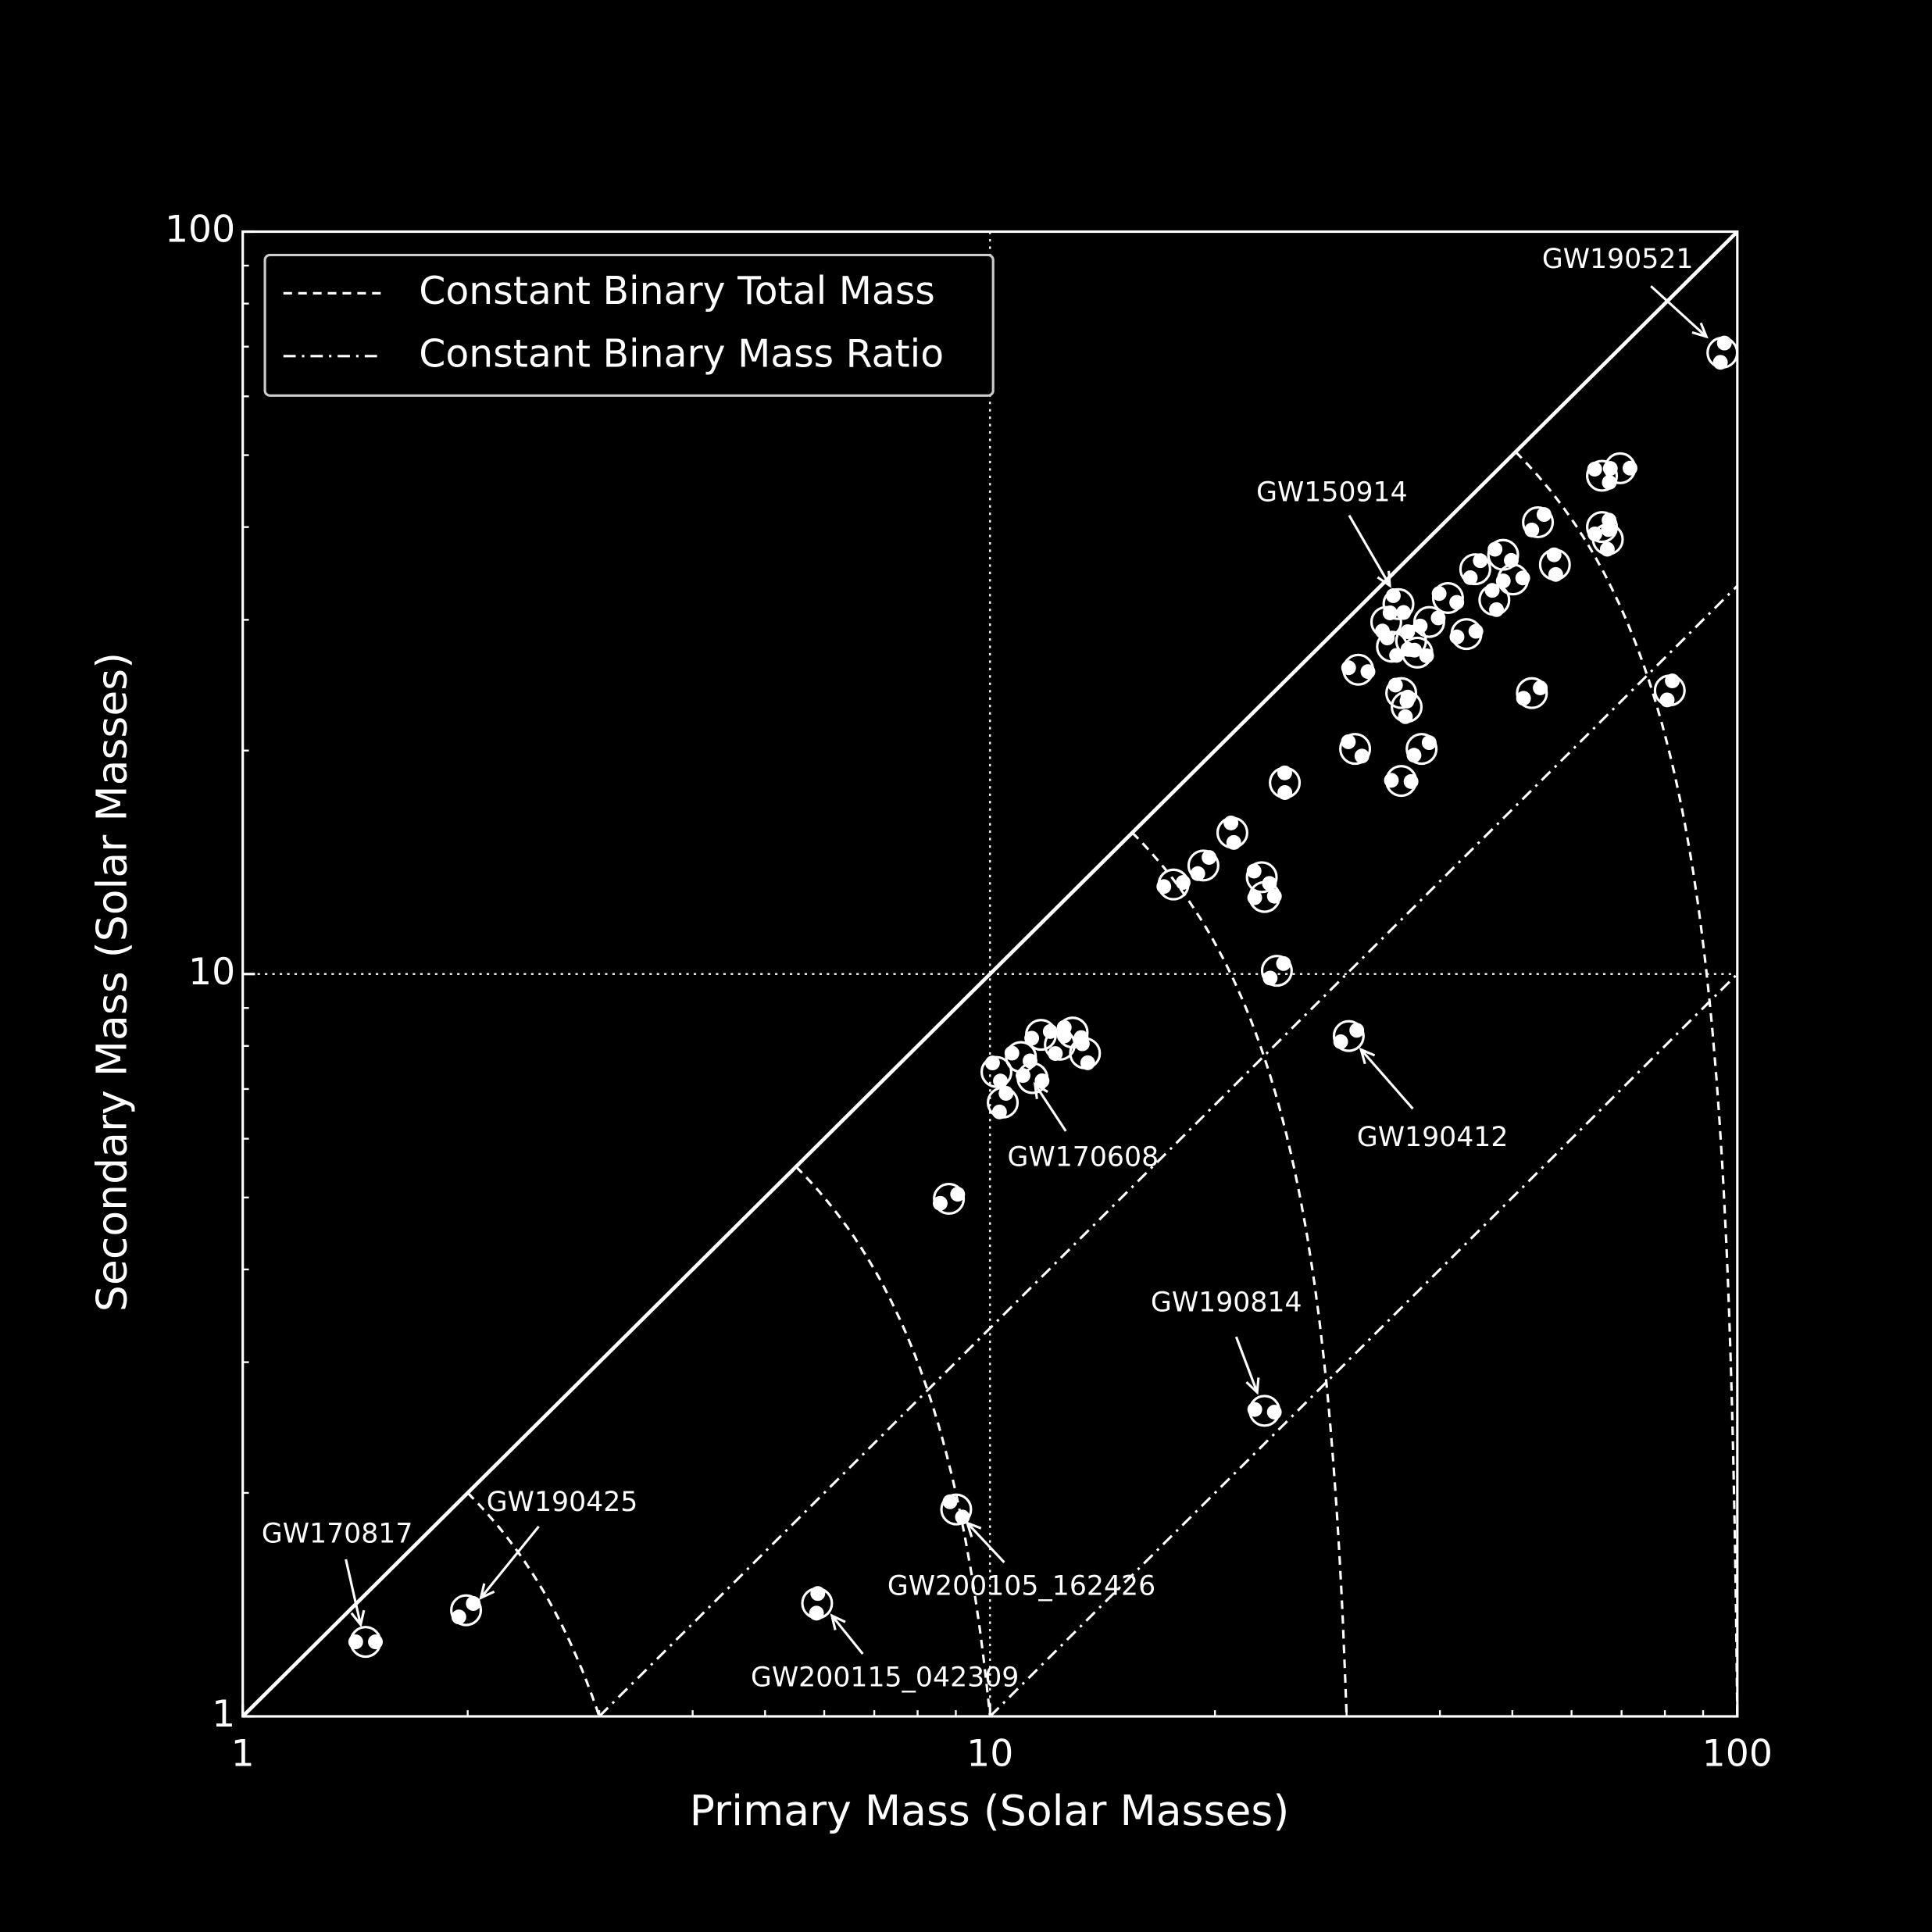  Describe the element at coordinates (562, 1502) in the screenshot. I see `annotation-label: GW190425` at that location.